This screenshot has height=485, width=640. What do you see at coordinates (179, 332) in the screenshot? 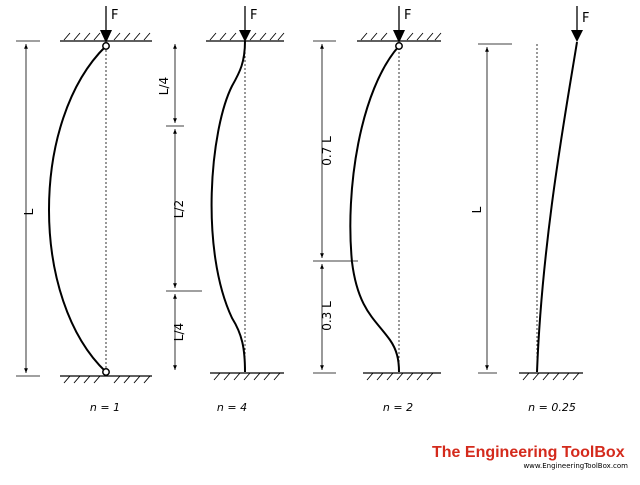
I see `dimension-label-L4-bottom: L/4` at bounding box center [179, 332].